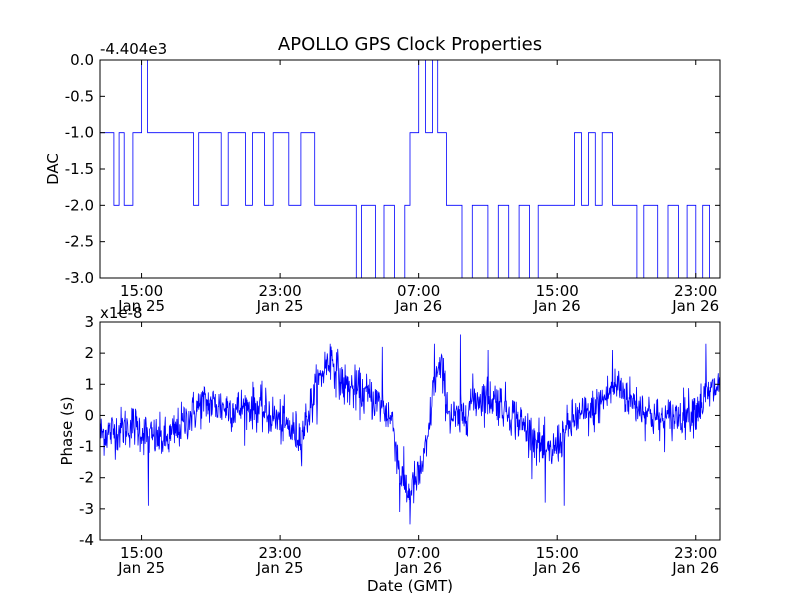  What do you see at coordinates (89, 353) in the screenshot?
I see `phase-ytick-label: 2` at bounding box center [89, 353].